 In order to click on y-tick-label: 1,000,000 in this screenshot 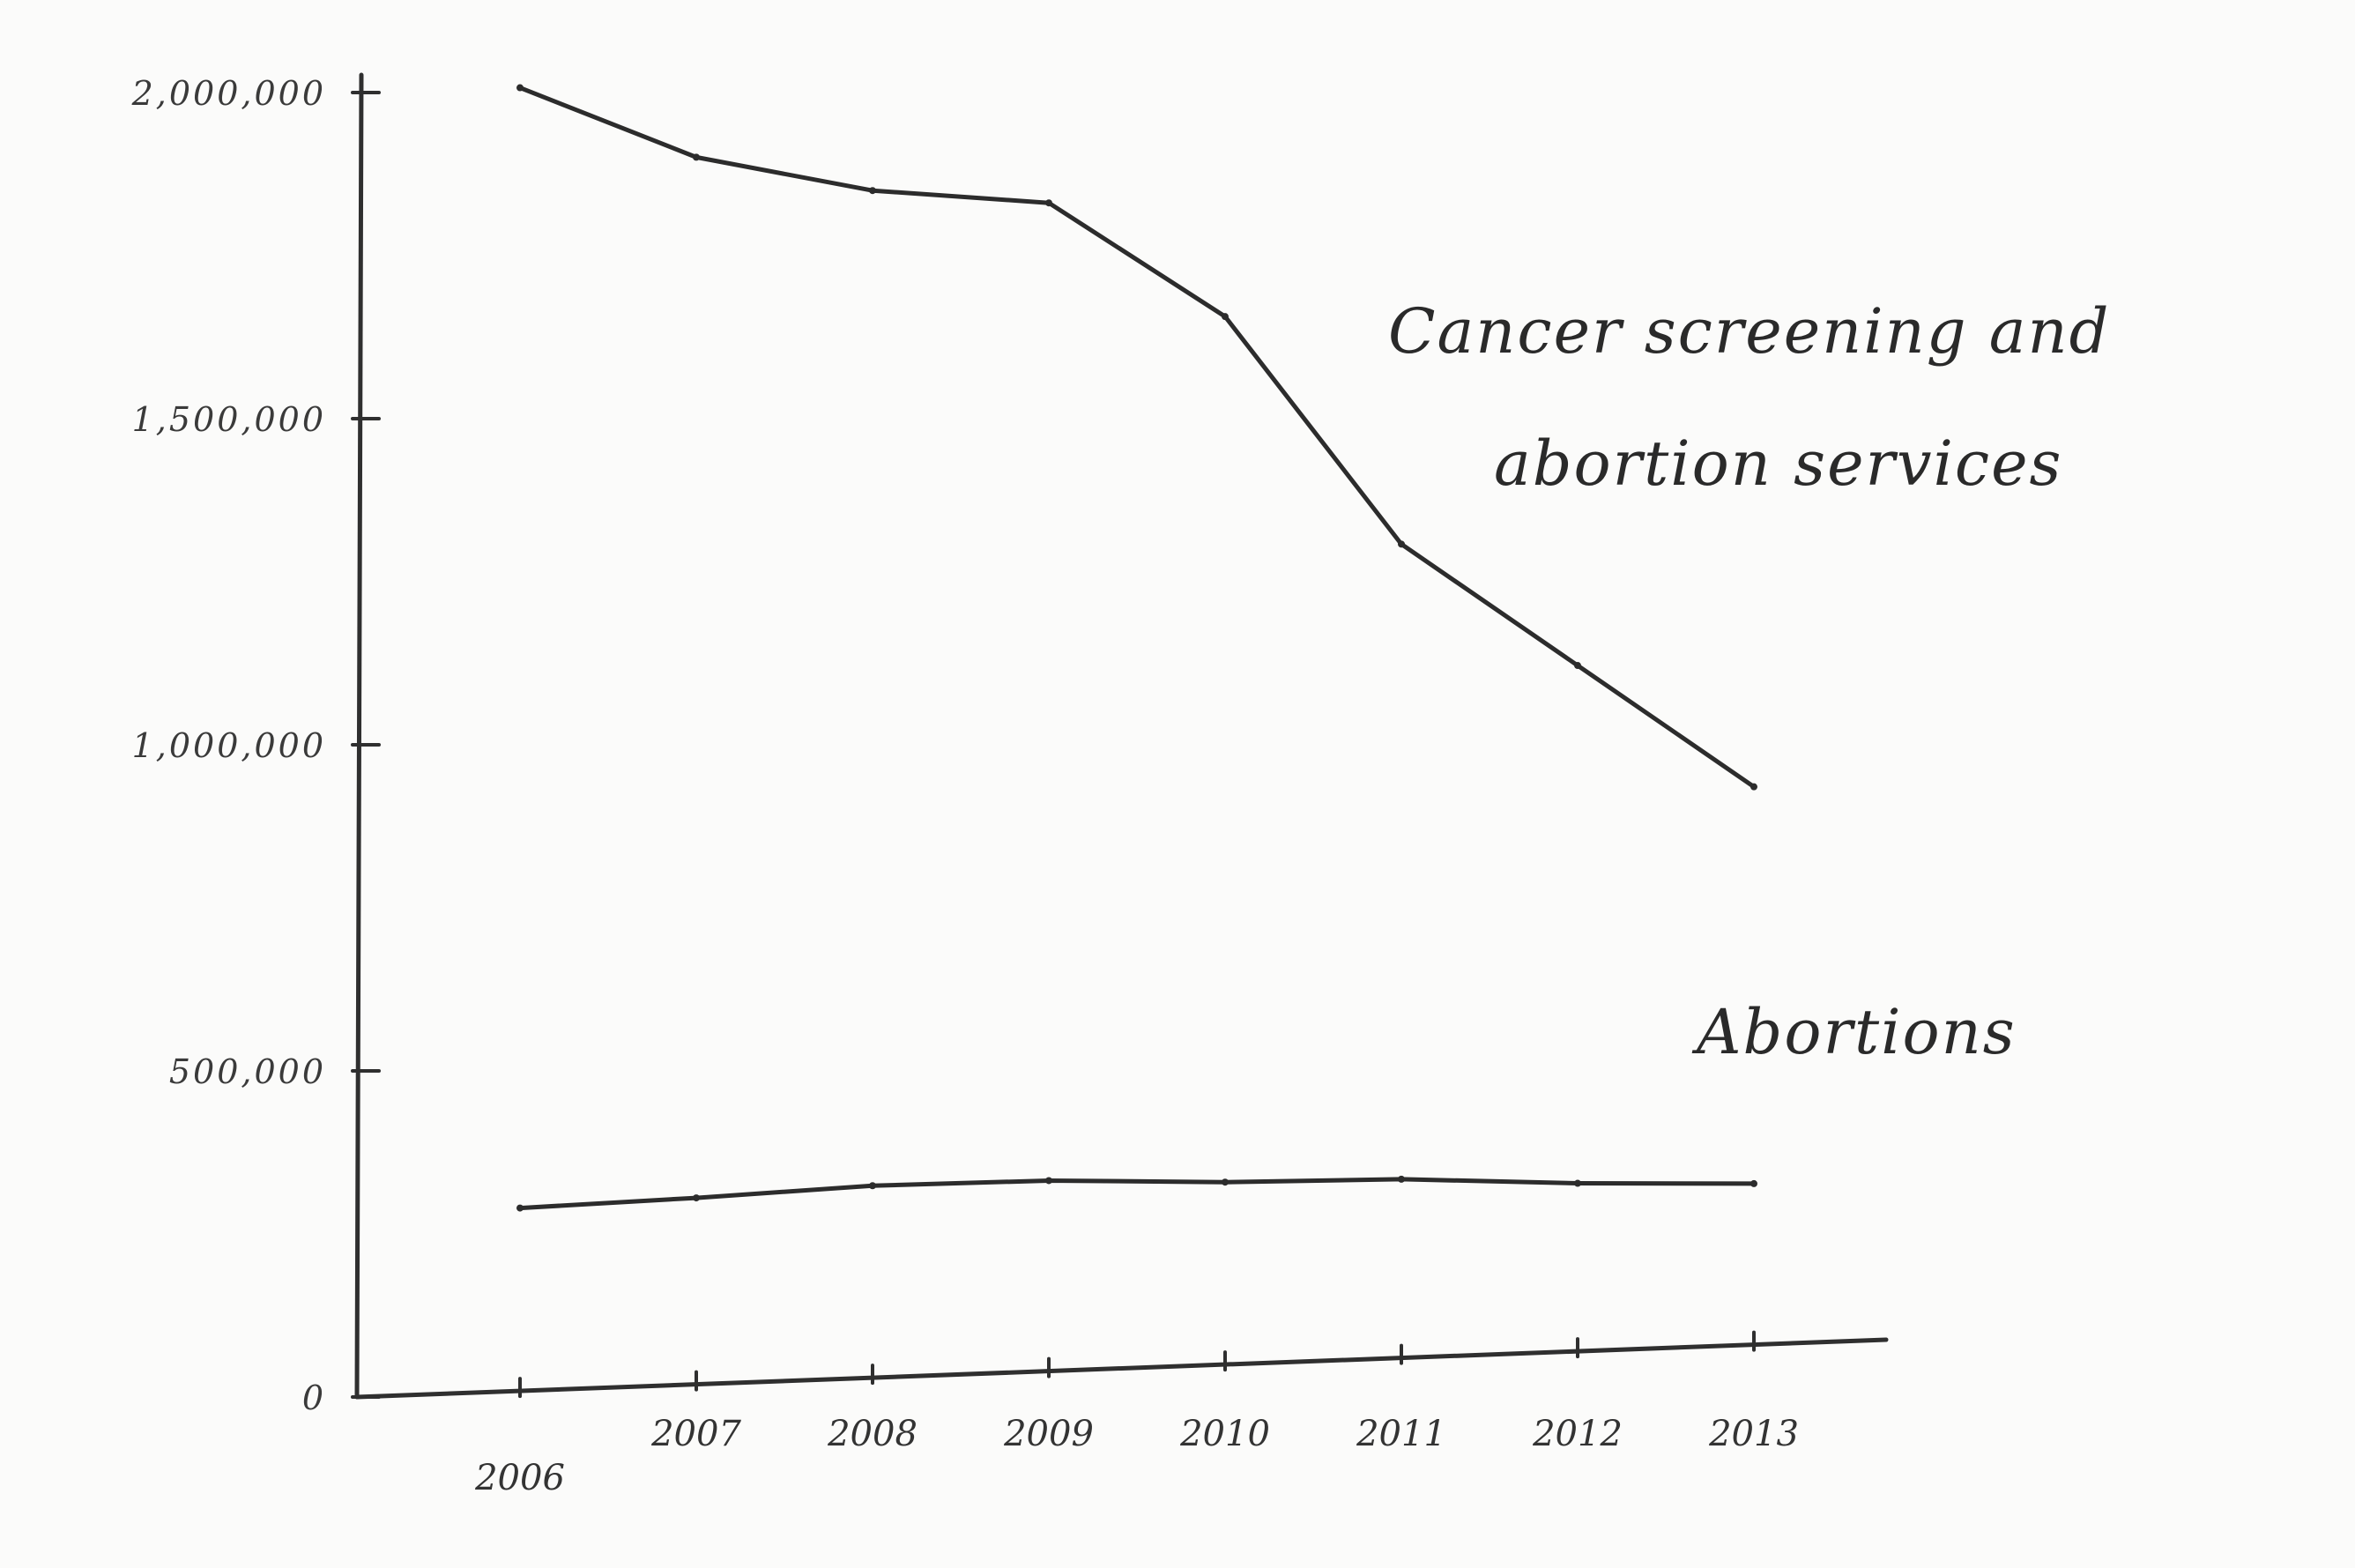, I will do `click(229, 745)`.